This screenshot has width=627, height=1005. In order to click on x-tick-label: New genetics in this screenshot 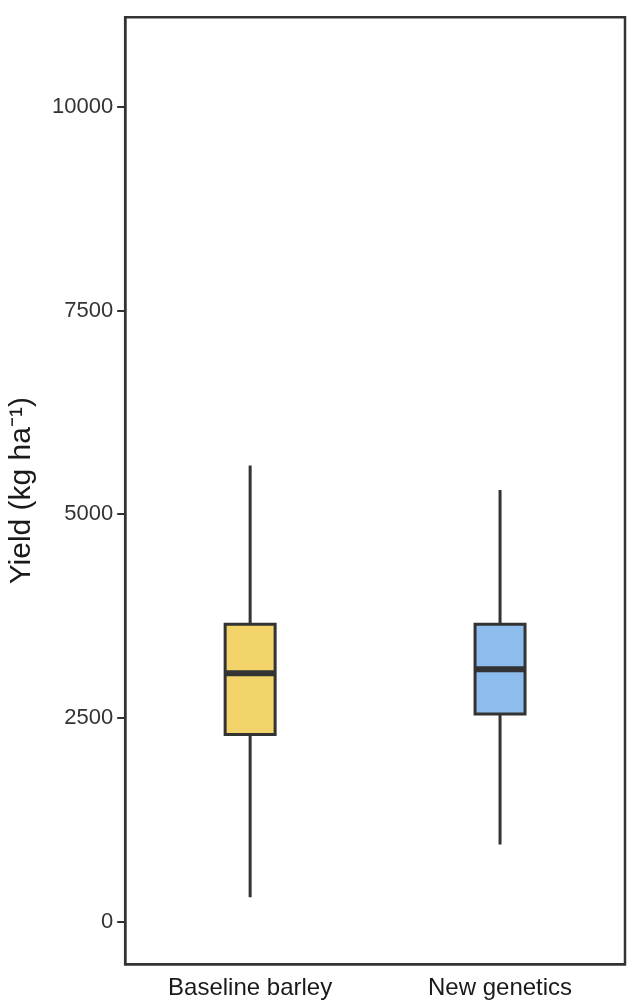, I will do `click(500, 987)`.